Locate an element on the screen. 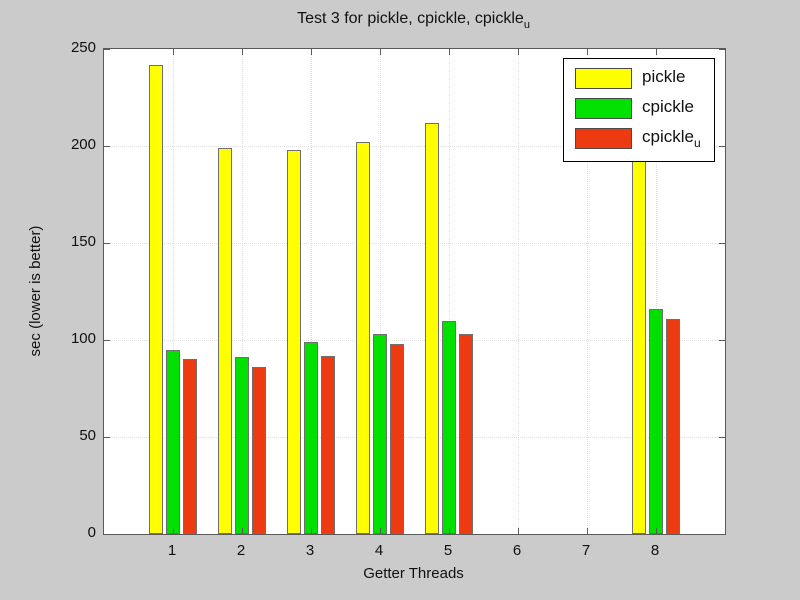 The width and height of the screenshot is (800, 600). tick-bottom-x4 is located at coordinates (380, 531).